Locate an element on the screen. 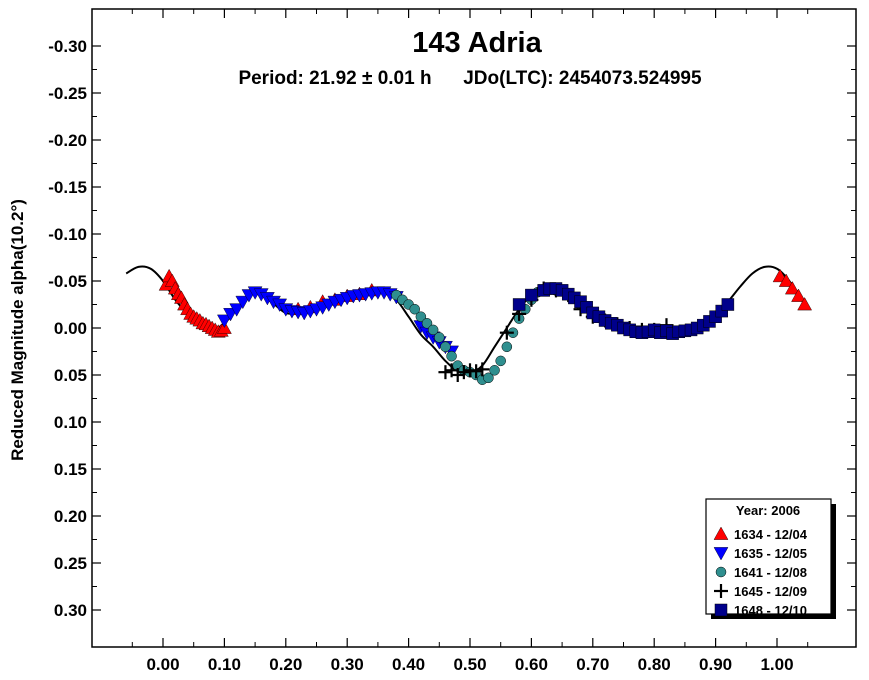 Image resolution: width=869 pixels, height=680 pixels. y-axis-label: Reduced Magnitude alpha(10.2°) is located at coordinates (17, 330).